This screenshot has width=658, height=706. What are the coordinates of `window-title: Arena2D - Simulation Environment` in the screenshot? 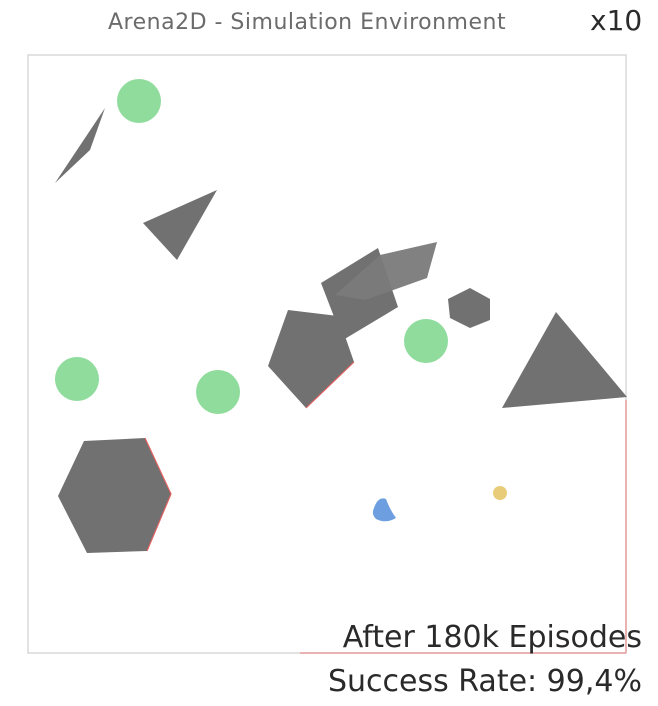 It's located at (307, 22).